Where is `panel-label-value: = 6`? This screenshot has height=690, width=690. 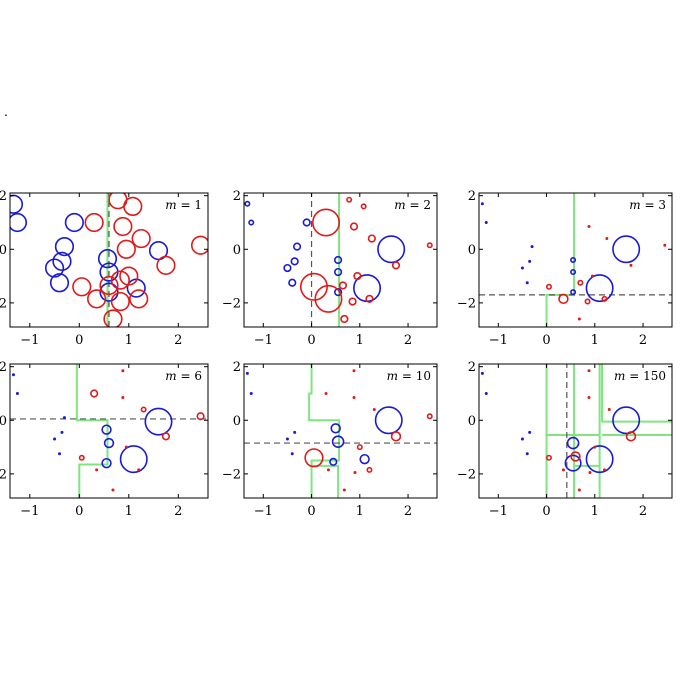 panel-label-value: = 6 is located at coordinates (189, 376).